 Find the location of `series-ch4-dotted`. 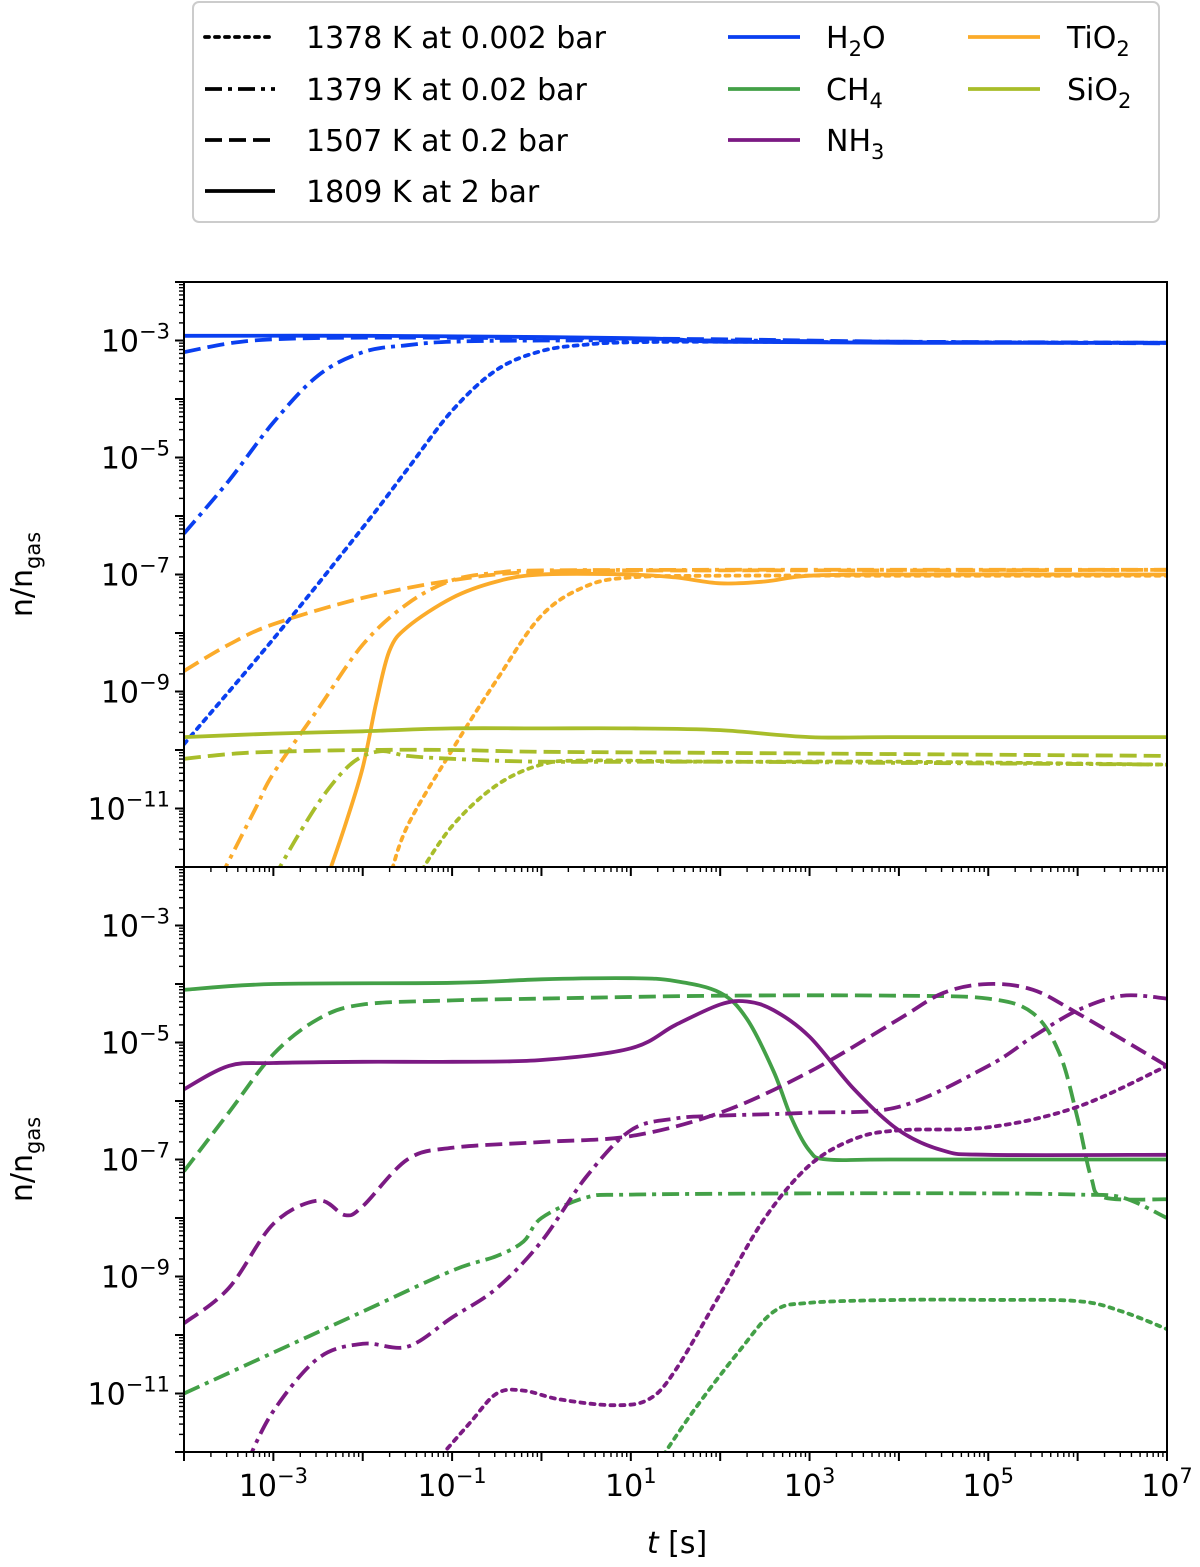

series-ch4-dotted is located at coordinates (915, 1374).